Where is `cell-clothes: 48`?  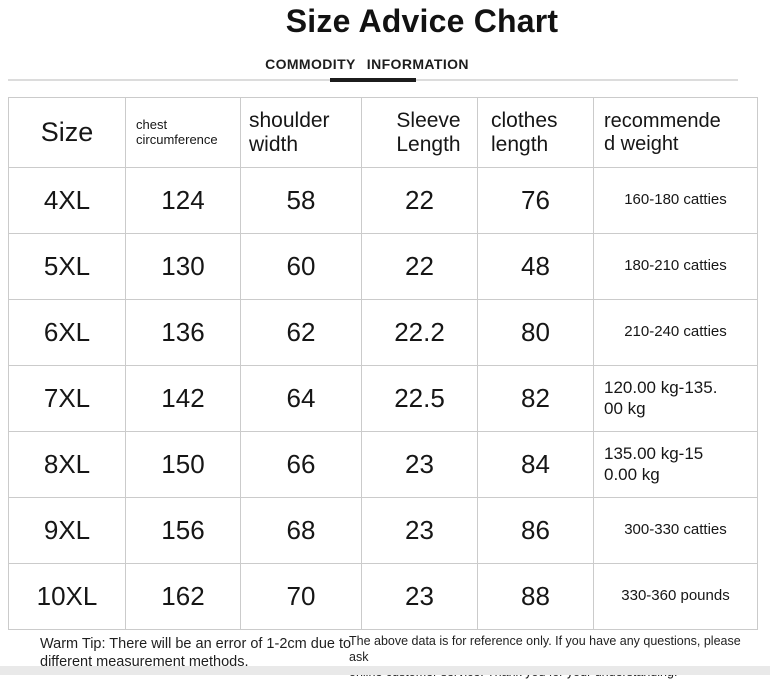 cell-clothes: 48 is located at coordinates (535, 266).